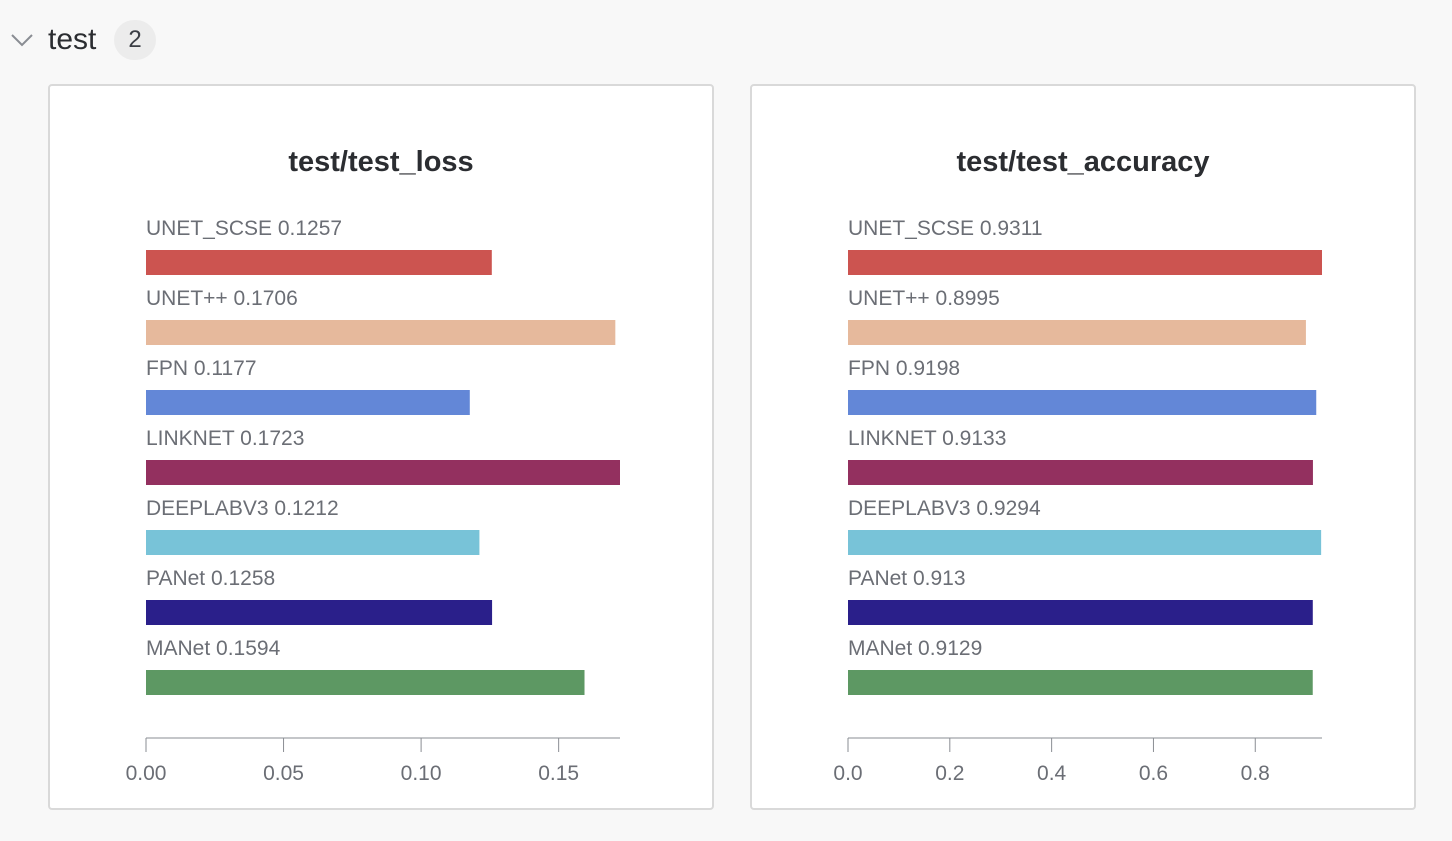  Describe the element at coordinates (1083, 162) in the screenshot. I see `chart-title: test/test_accuracy` at that location.